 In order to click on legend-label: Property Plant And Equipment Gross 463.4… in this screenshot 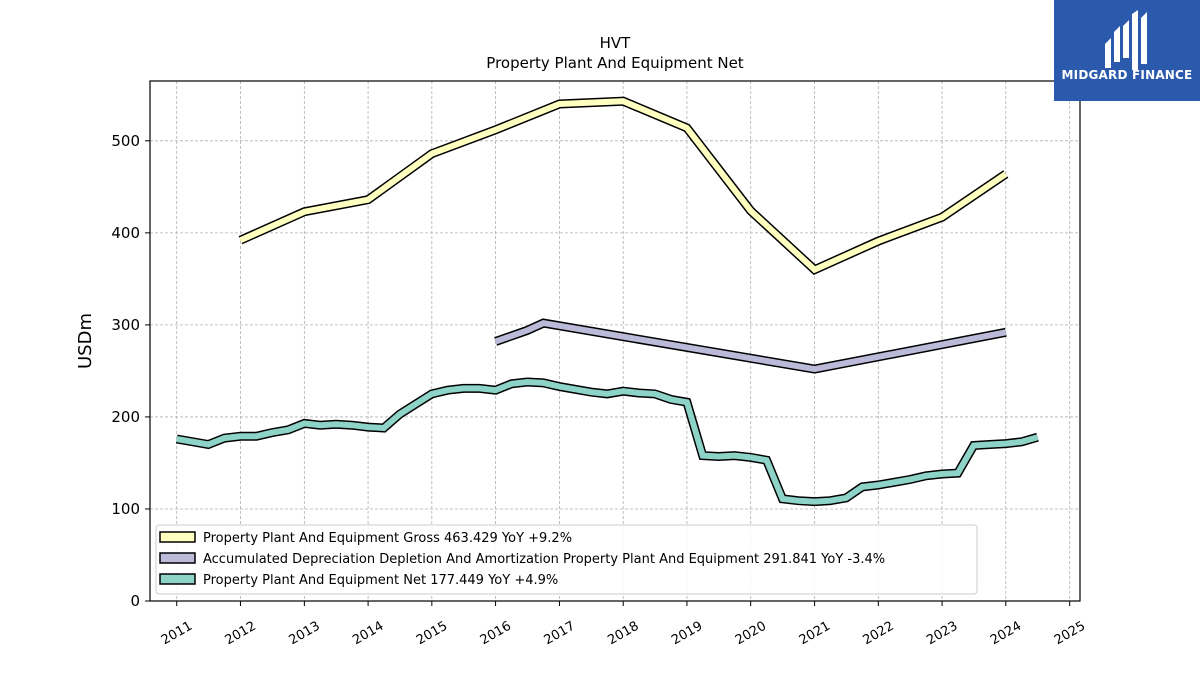, I will do `click(387, 538)`.